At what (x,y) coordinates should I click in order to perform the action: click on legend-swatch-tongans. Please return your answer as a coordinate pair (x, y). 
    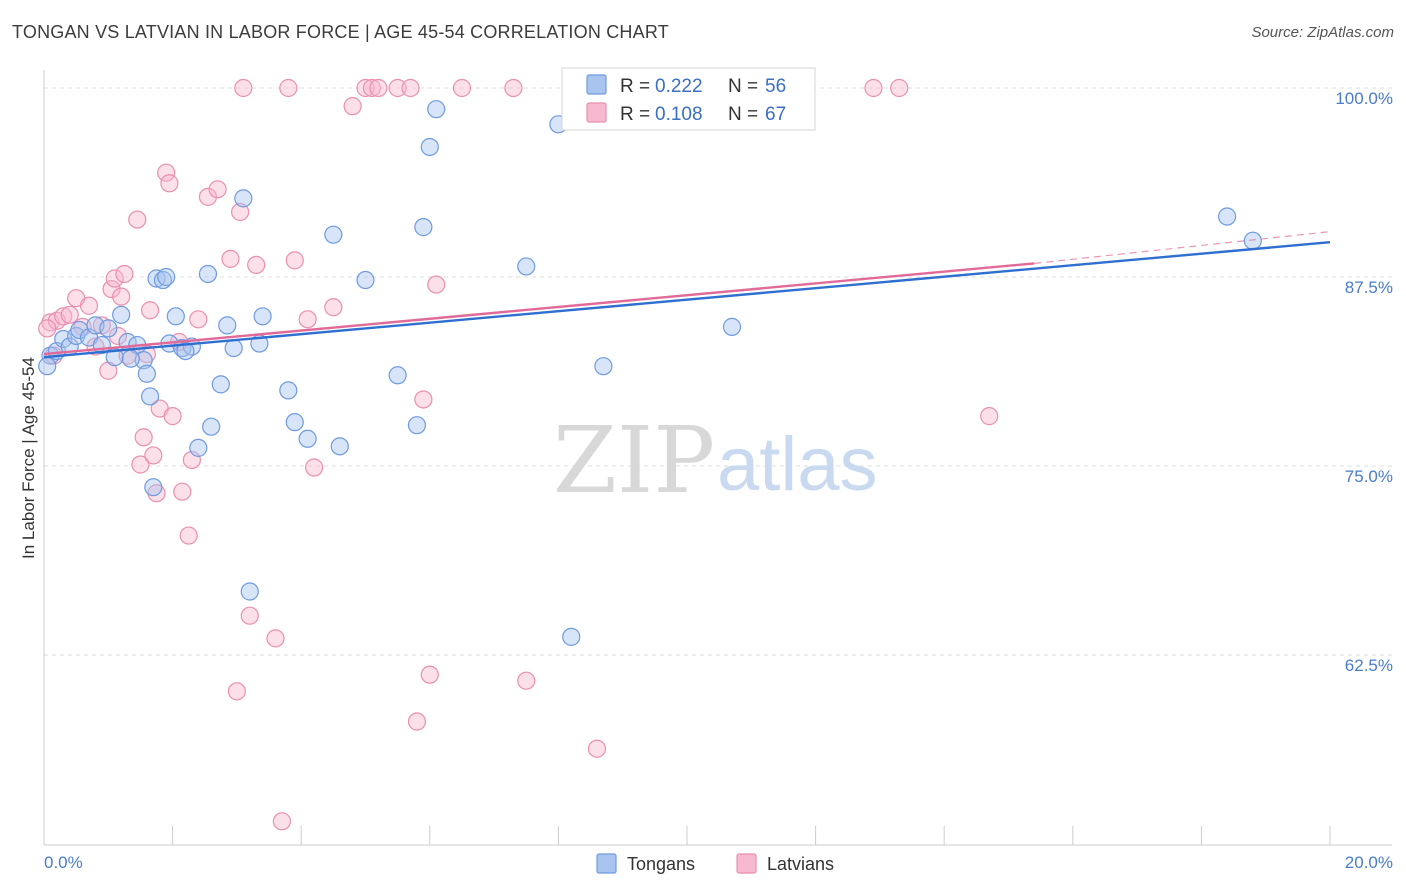
    Looking at the image, I should click on (596, 84).